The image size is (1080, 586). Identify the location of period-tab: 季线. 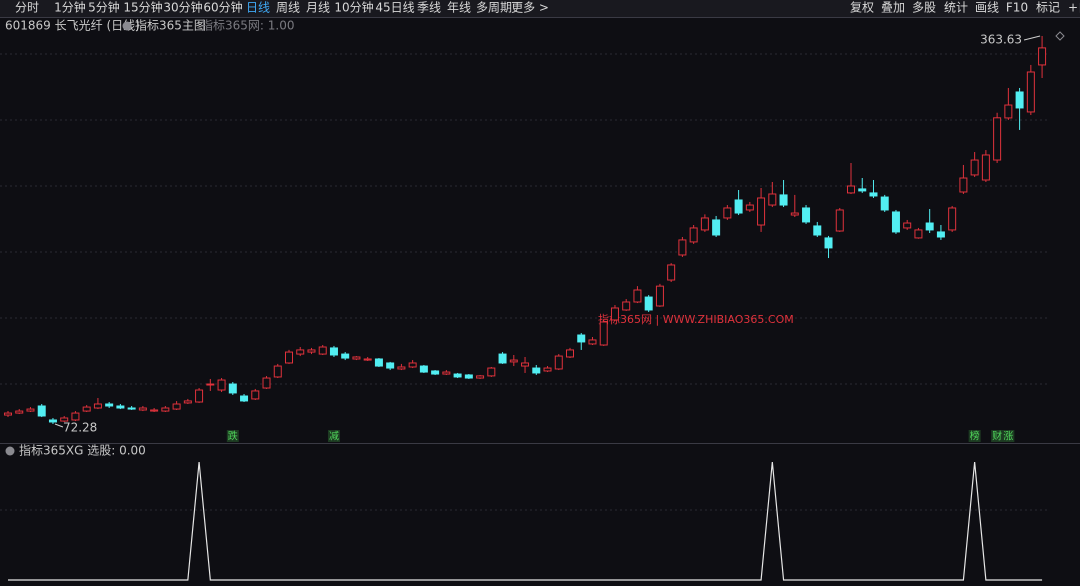
(429, 8).